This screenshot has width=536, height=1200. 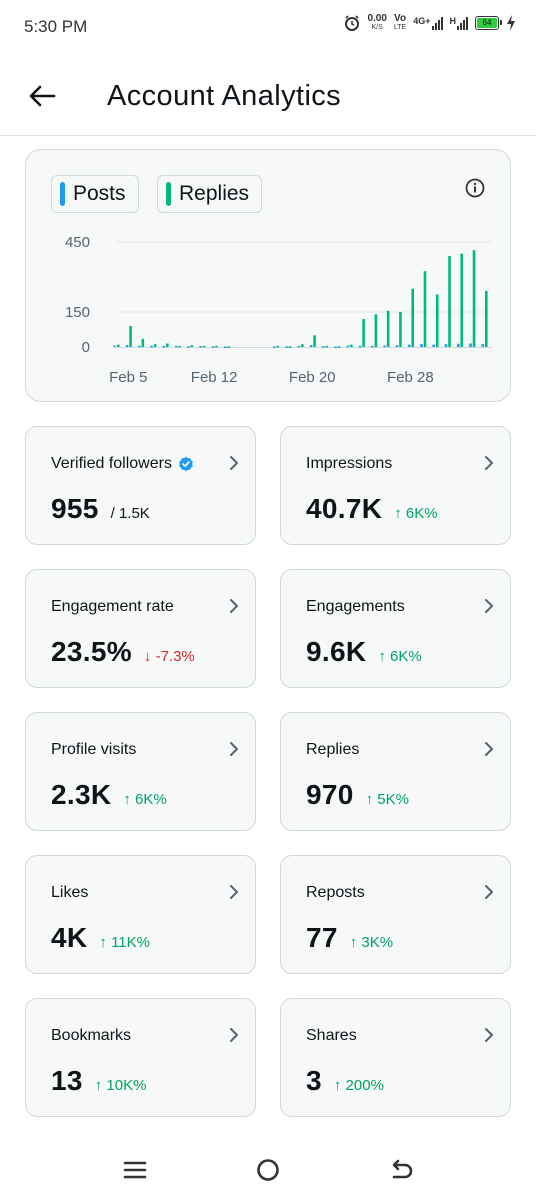 I want to click on metric-change: ↑ 5K%, so click(x=387, y=799).